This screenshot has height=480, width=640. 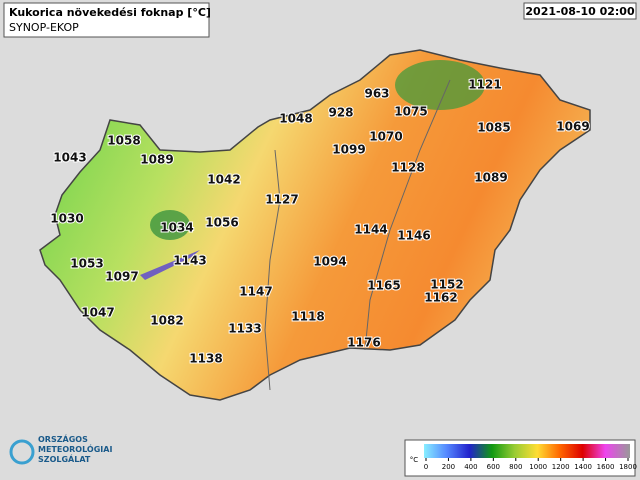 What do you see at coordinates (121, 277) in the screenshot?
I see `station-value: 1097` at bounding box center [121, 277].